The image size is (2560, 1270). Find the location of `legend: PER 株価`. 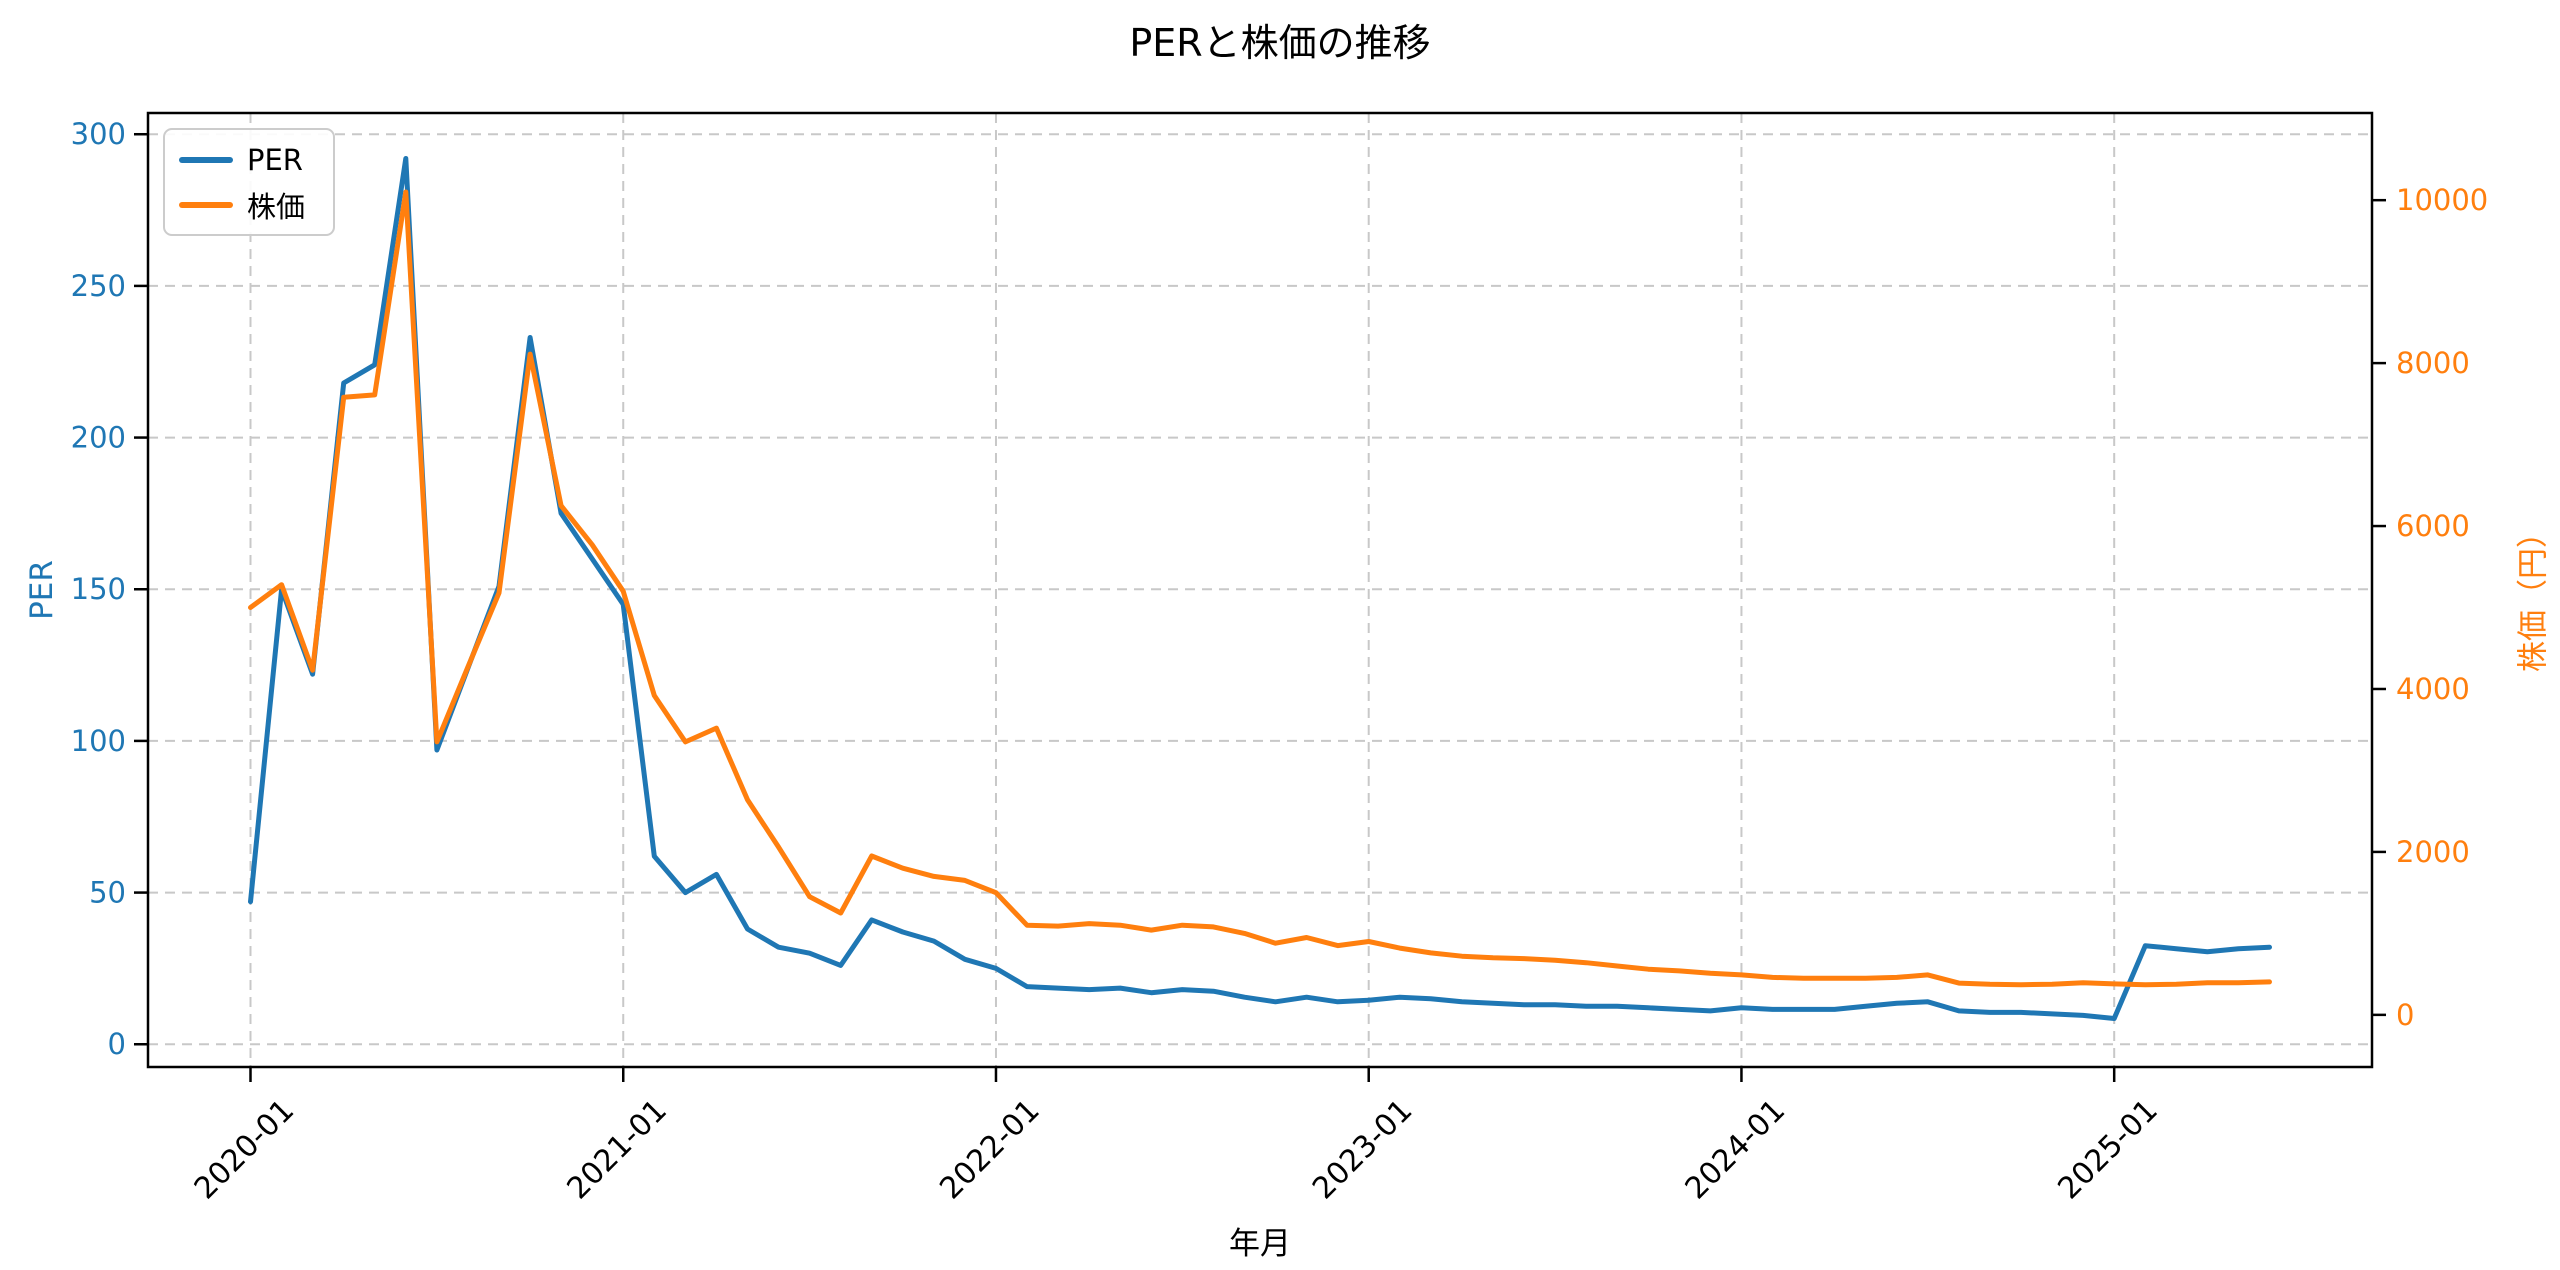

legend: PER 株価 is located at coordinates (249, 182).